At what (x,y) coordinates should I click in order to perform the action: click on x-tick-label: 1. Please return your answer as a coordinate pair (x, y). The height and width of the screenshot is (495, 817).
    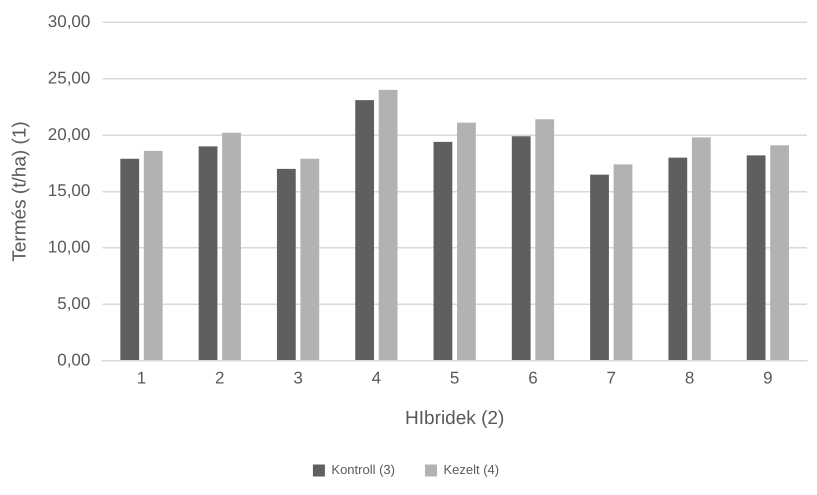
    Looking at the image, I should click on (141, 378).